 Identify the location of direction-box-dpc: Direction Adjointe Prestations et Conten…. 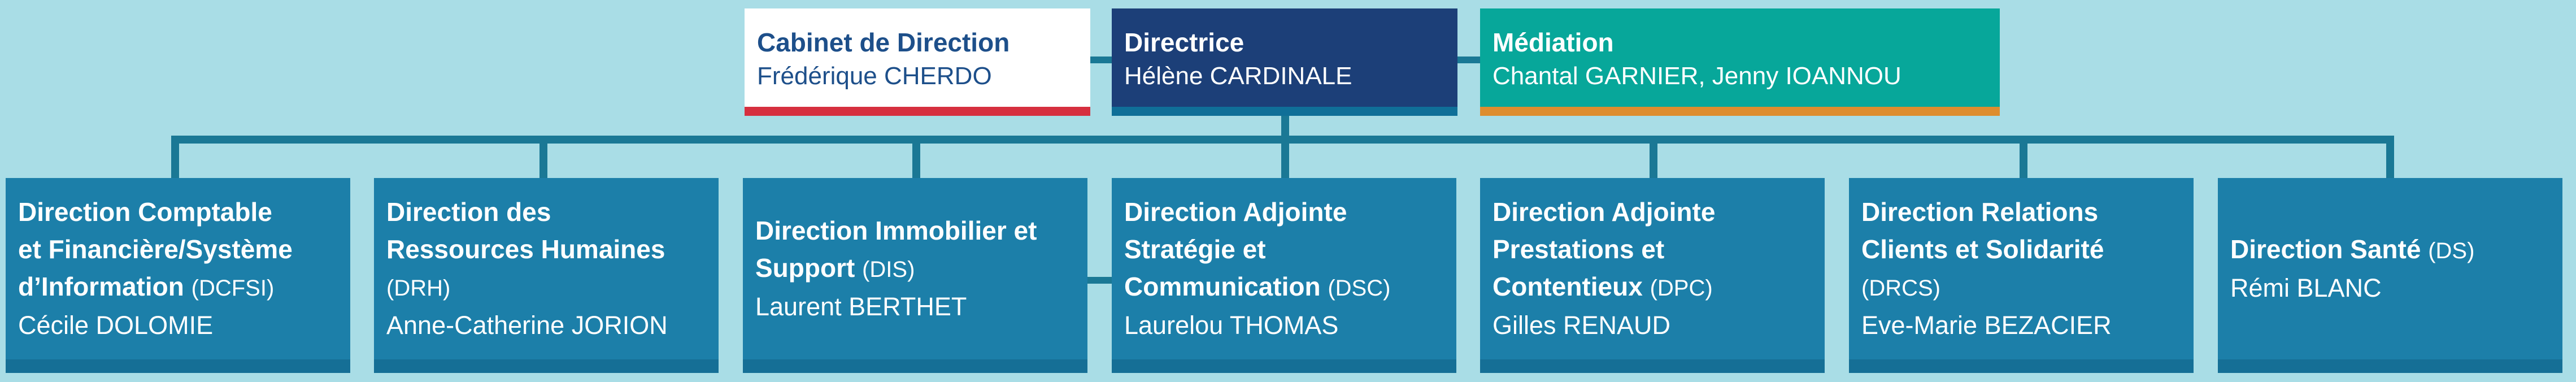
(1652, 275).